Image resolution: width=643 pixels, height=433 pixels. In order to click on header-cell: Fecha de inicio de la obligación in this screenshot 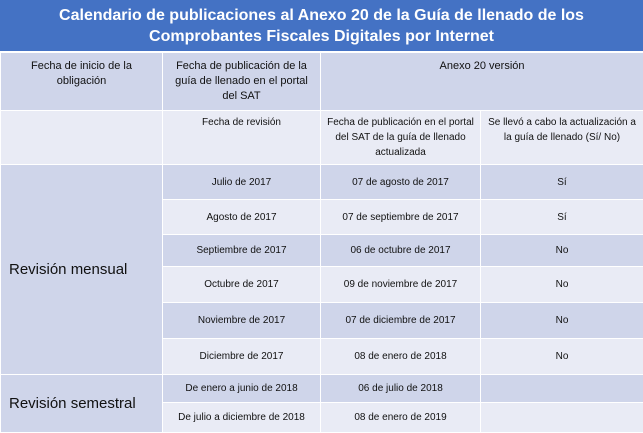, I will do `click(82, 82)`.